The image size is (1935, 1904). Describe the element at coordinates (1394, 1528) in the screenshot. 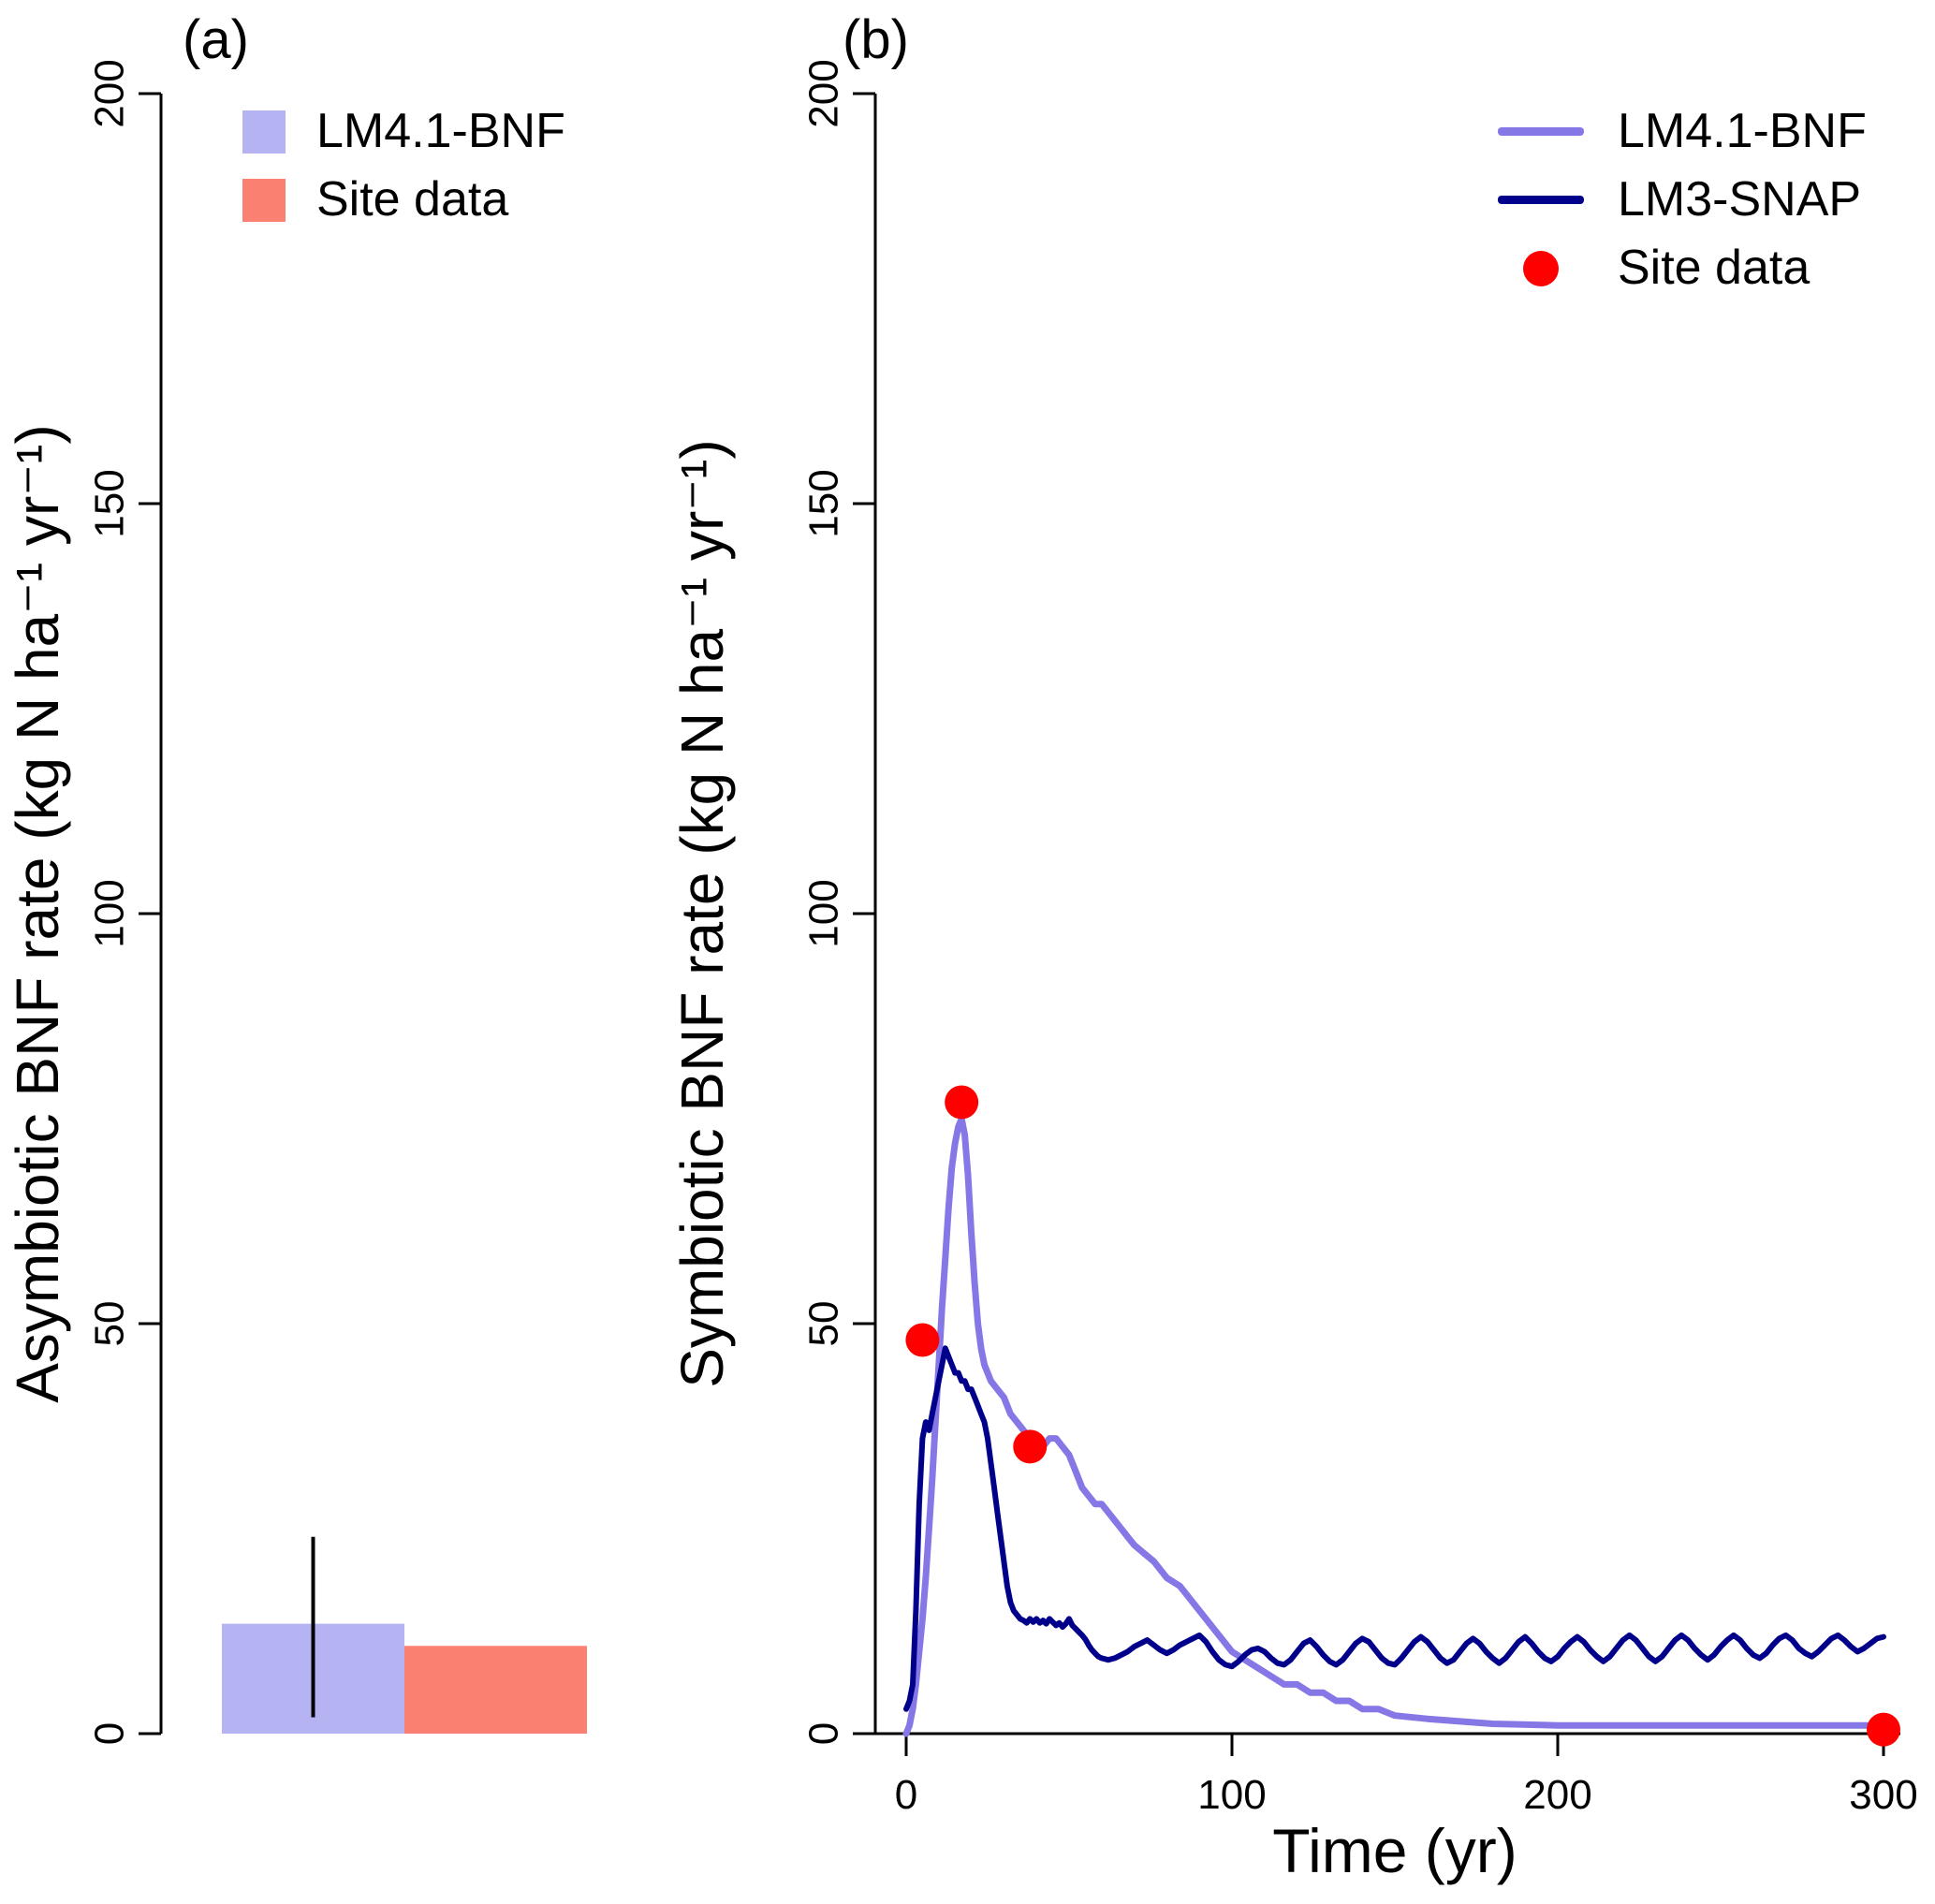

I see `series-line-lm3-snap` at that location.